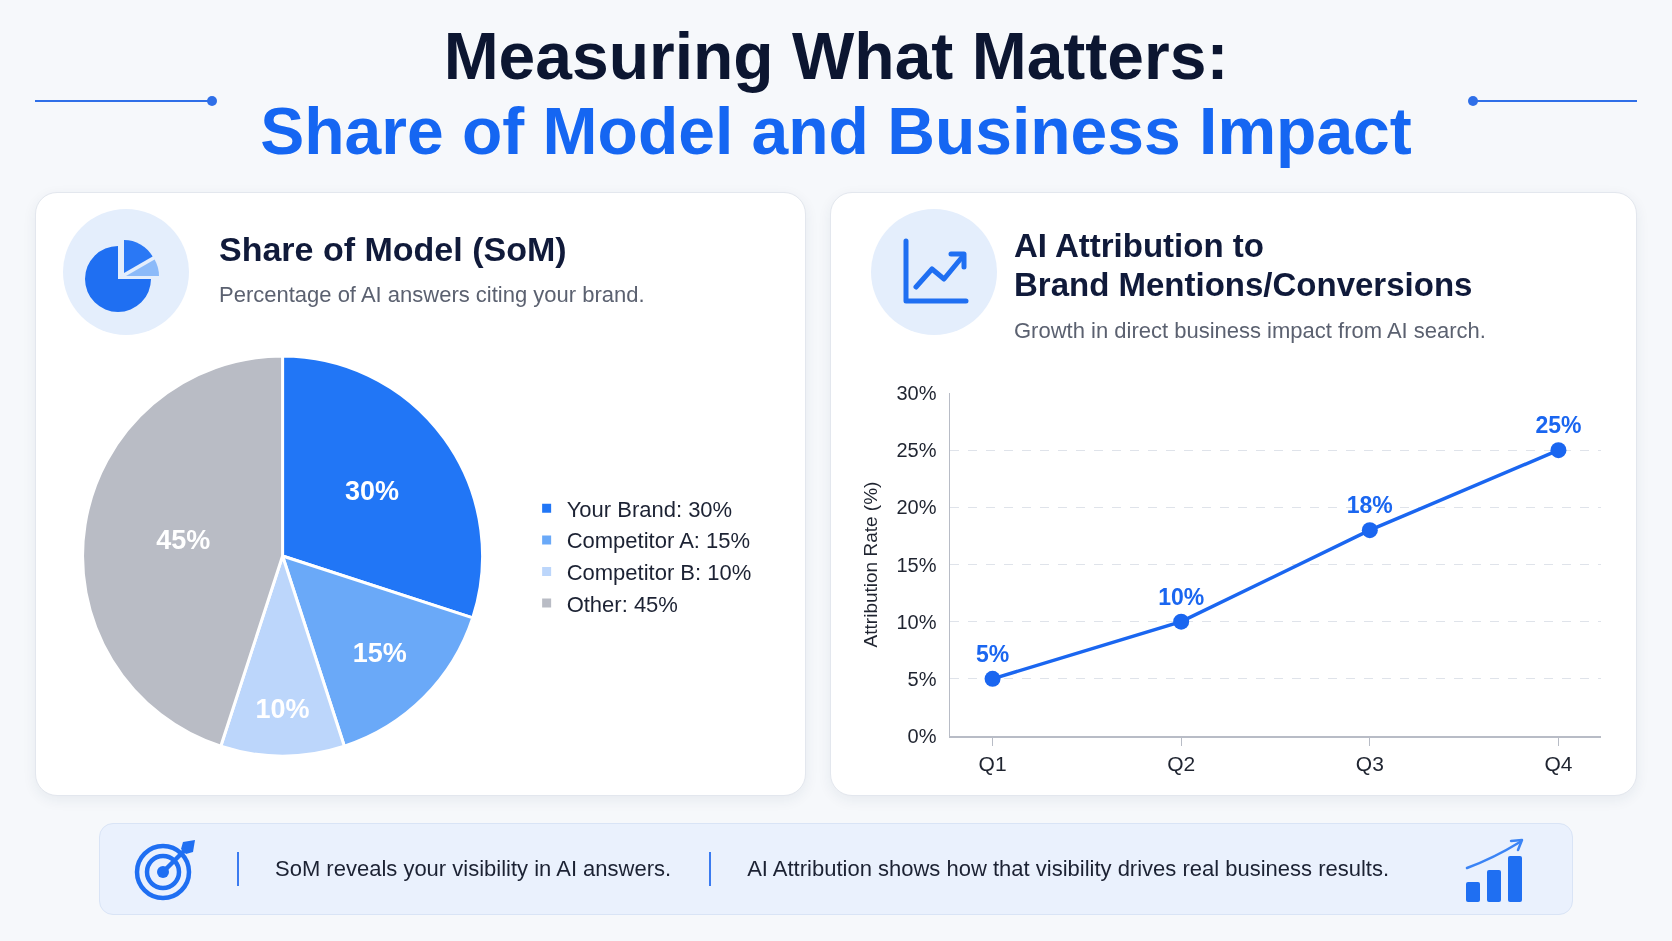 The image size is (1672, 941). I want to click on legend-label: Competitor B: 10%, so click(659, 573).